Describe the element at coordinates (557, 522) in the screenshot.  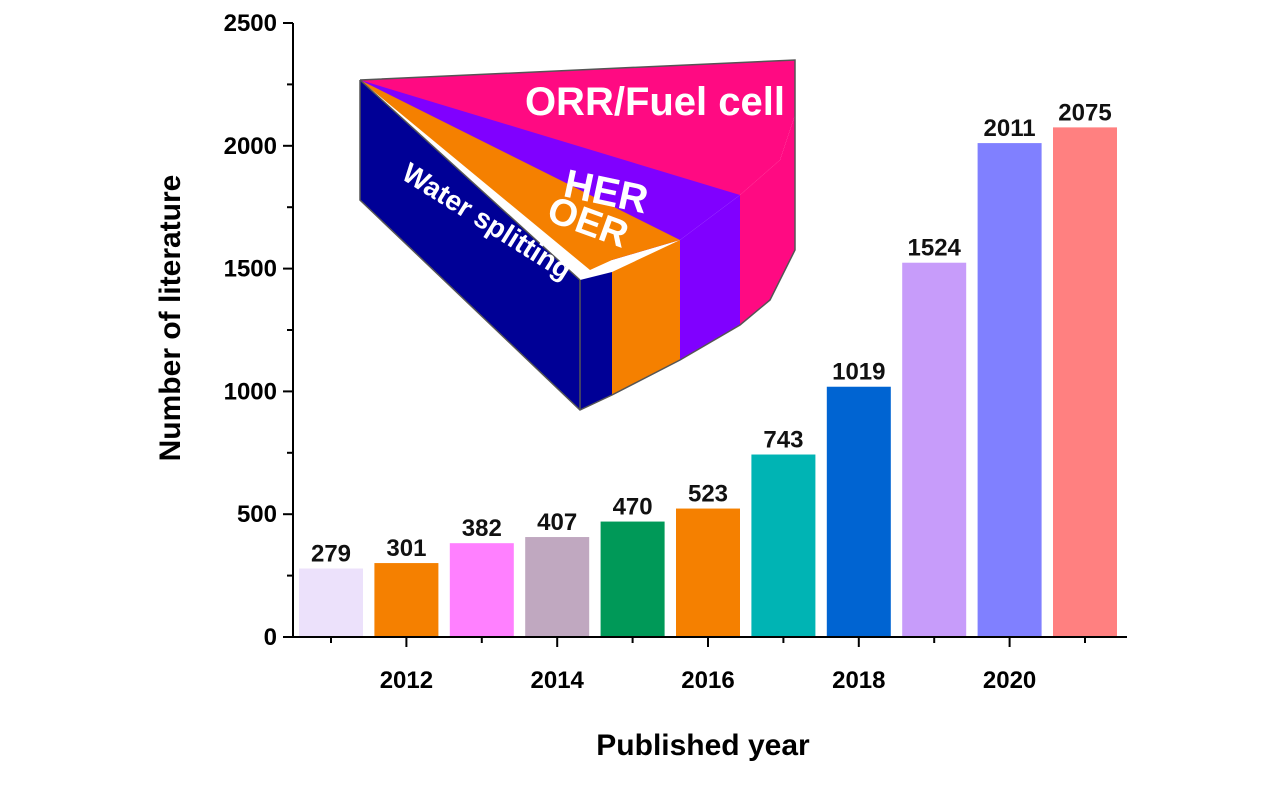
I see `bar-value-label-2014: 407` at that location.